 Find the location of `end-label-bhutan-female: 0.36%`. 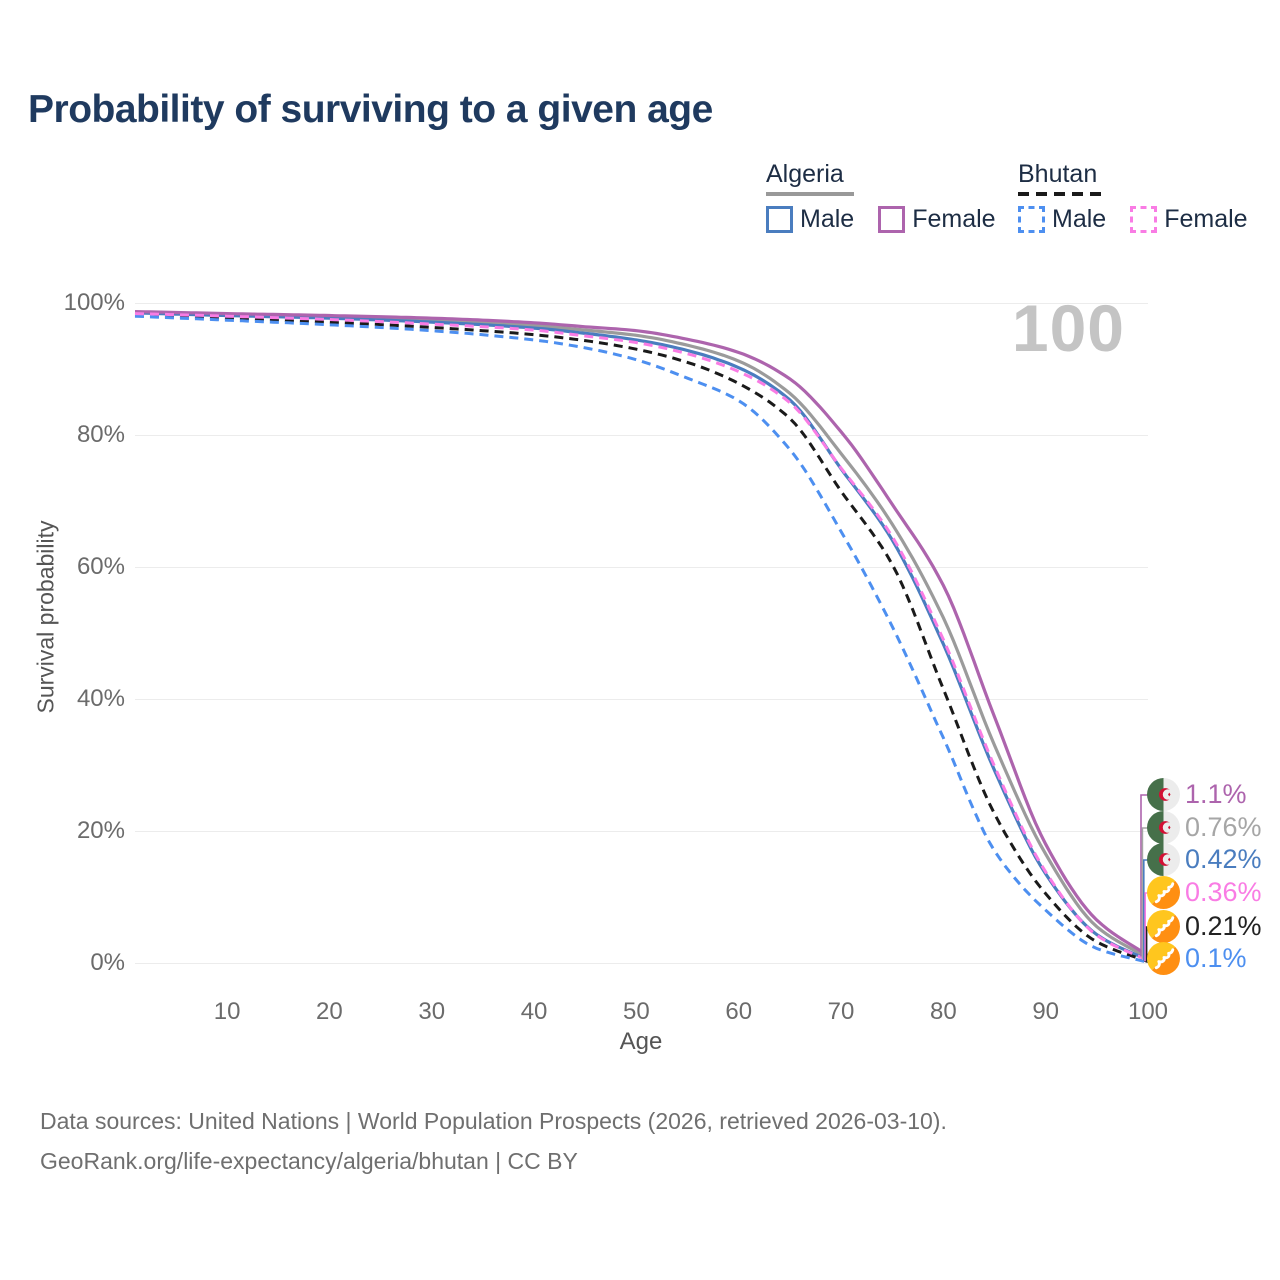

end-label-bhutan-female: 0.36% is located at coordinates (1204, 892).